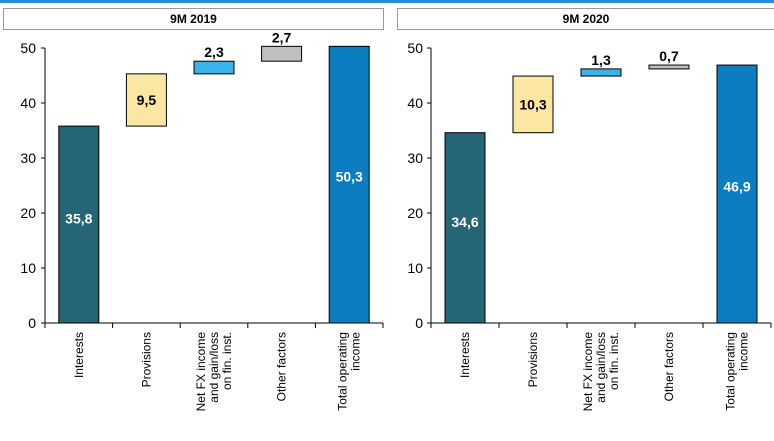  I want to click on top-accent-rule, so click(387, 1).